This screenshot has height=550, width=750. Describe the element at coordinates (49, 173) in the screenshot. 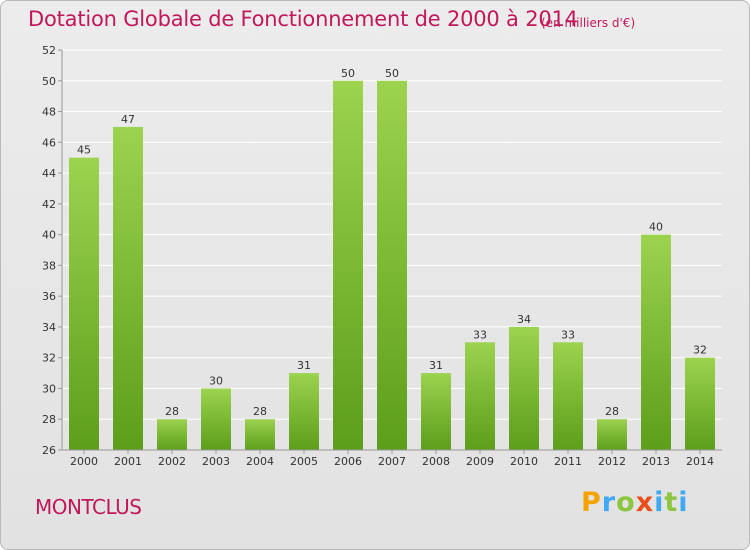

I see `y-tick-label: 44` at that location.